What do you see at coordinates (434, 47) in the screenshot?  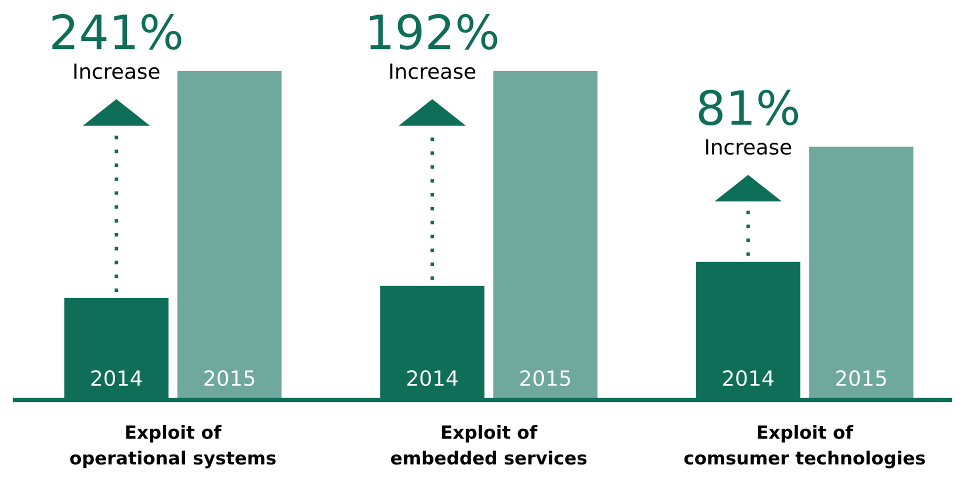 I see `annotation: 192% Increase` at bounding box center [434, 47].